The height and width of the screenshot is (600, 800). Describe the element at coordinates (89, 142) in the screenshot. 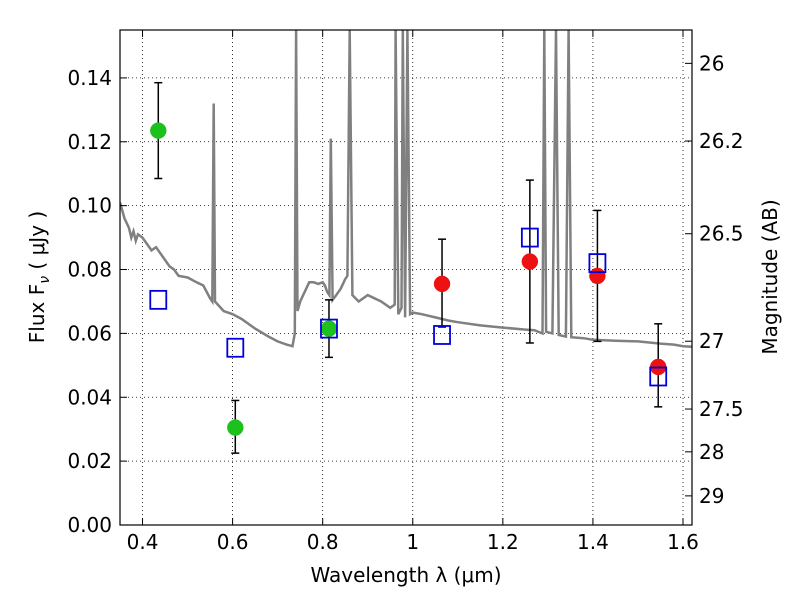

I see `y-tick-label: 0.12` at that location.